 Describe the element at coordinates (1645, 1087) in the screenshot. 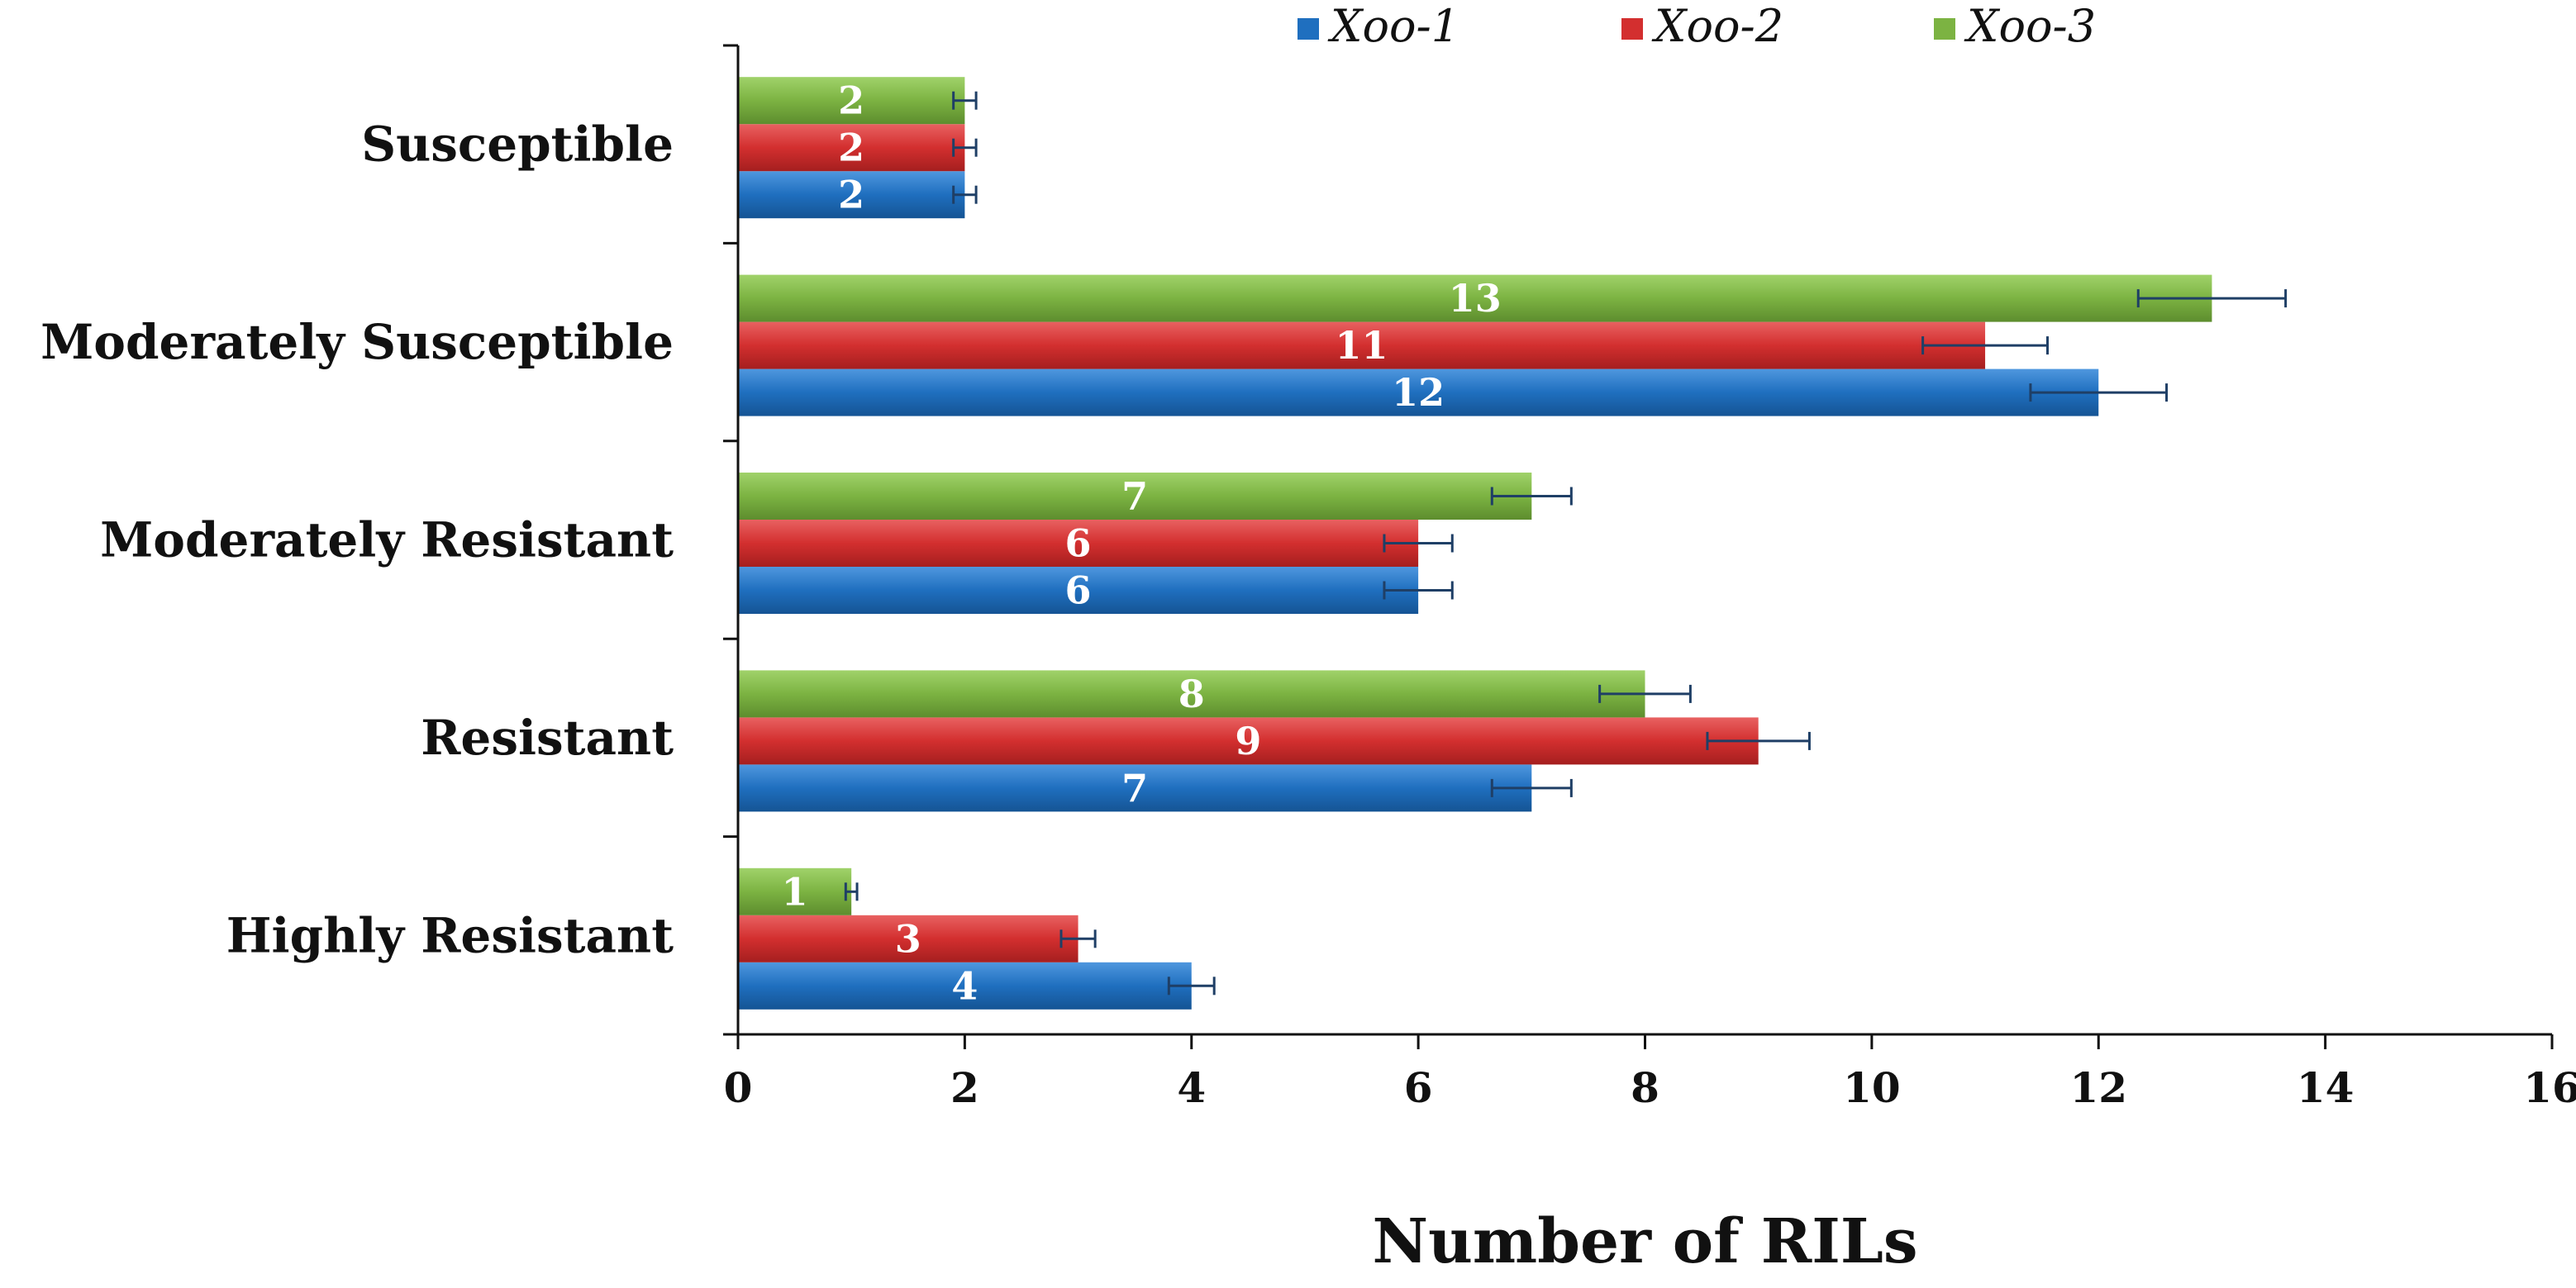

I see `x-tick-label: 8` at that location.